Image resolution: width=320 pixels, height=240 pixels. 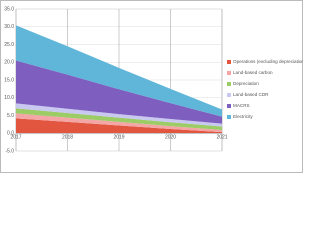 What do you see at coordinates (9, 45) in the screenshot?
I see `y-tick-label: 25.0` at bounding box center [9, 45].